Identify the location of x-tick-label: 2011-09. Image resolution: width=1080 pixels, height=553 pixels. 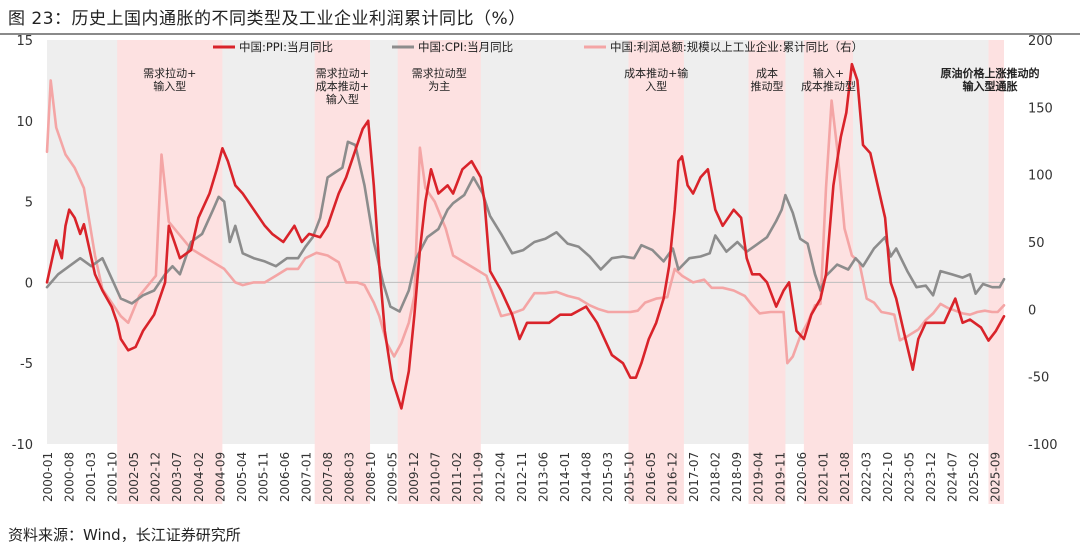
(479, 477).